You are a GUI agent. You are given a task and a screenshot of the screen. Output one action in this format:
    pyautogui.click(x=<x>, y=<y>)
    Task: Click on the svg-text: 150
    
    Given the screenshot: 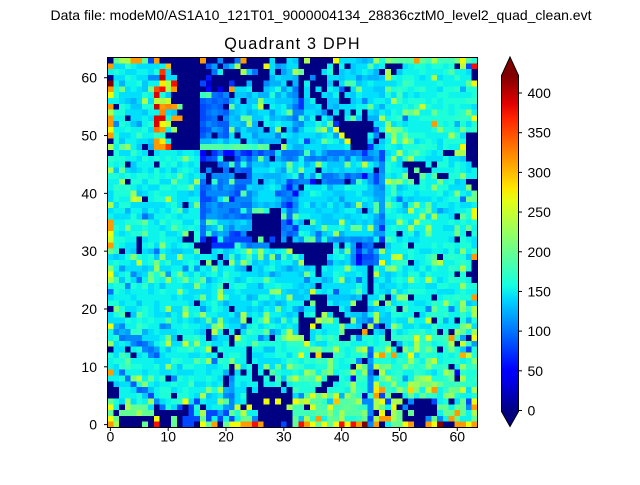 What is the action you would take?
    pyautogui.click(x=540, y=291)
    